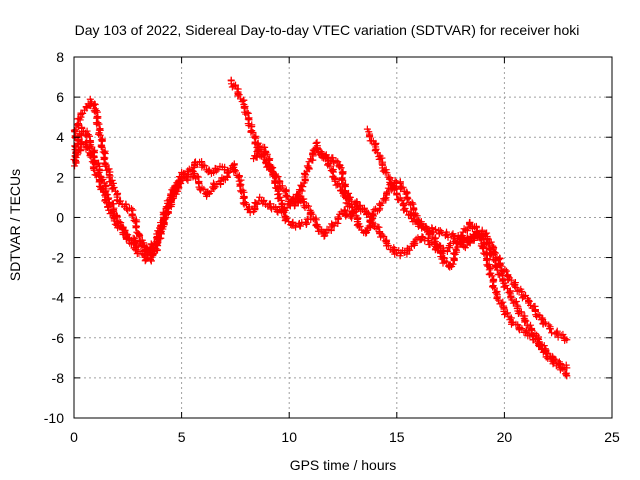 The height and width of the screenshot is (480, 640). What do you see at coordinates (54, 418) in the screenshot?
I see `y-tick-label: -10` at bounding box center [54, 418].